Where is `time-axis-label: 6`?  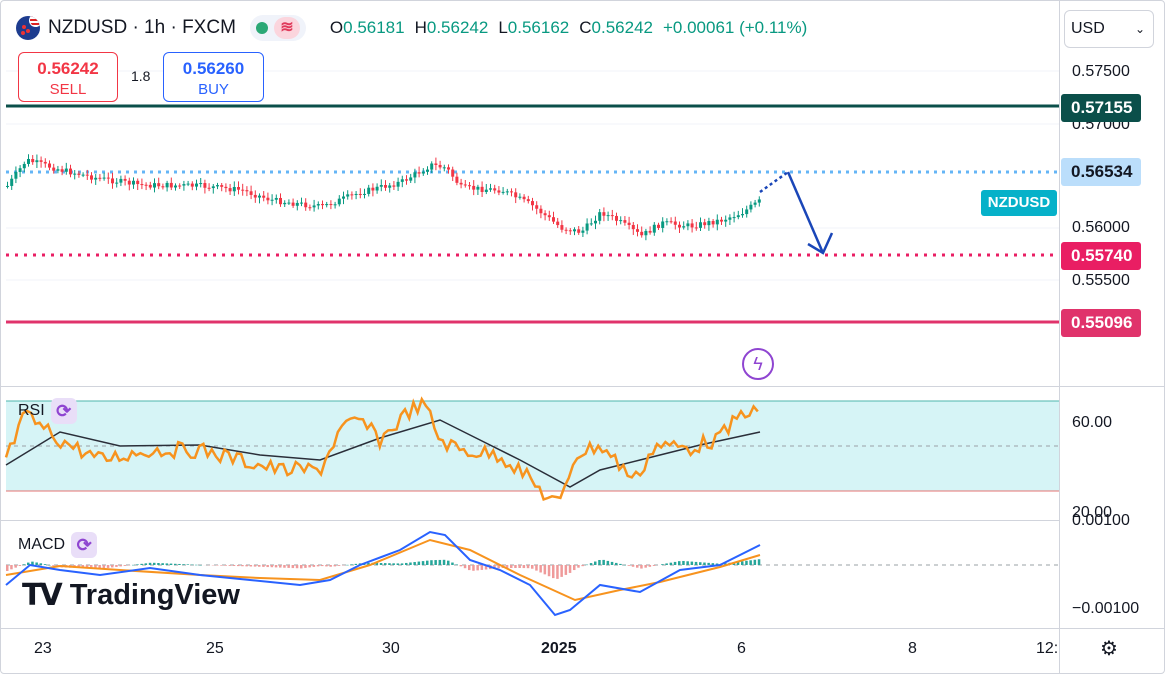 time-axis-label: 6 is located at coordinates (741, 648).